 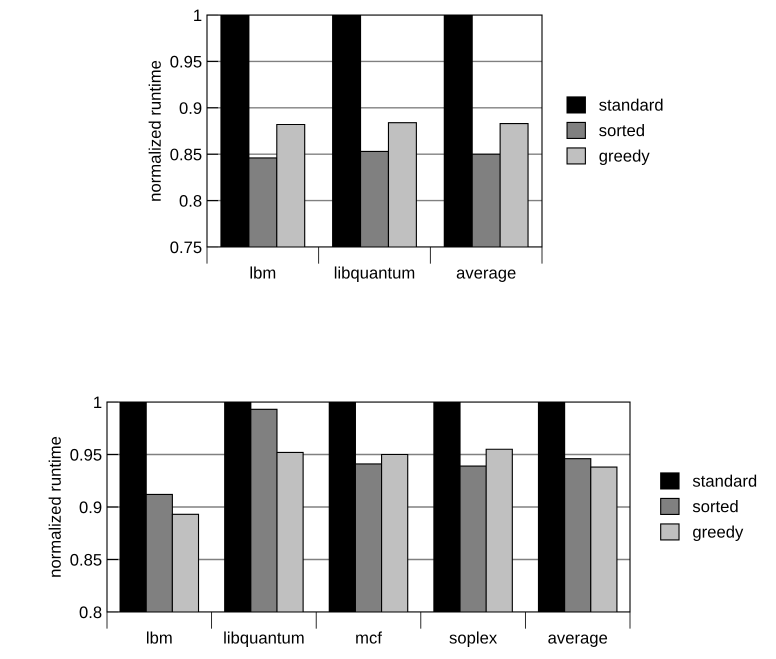 I want to click on x-tick-label: mcf, so click(x=369, y=637).